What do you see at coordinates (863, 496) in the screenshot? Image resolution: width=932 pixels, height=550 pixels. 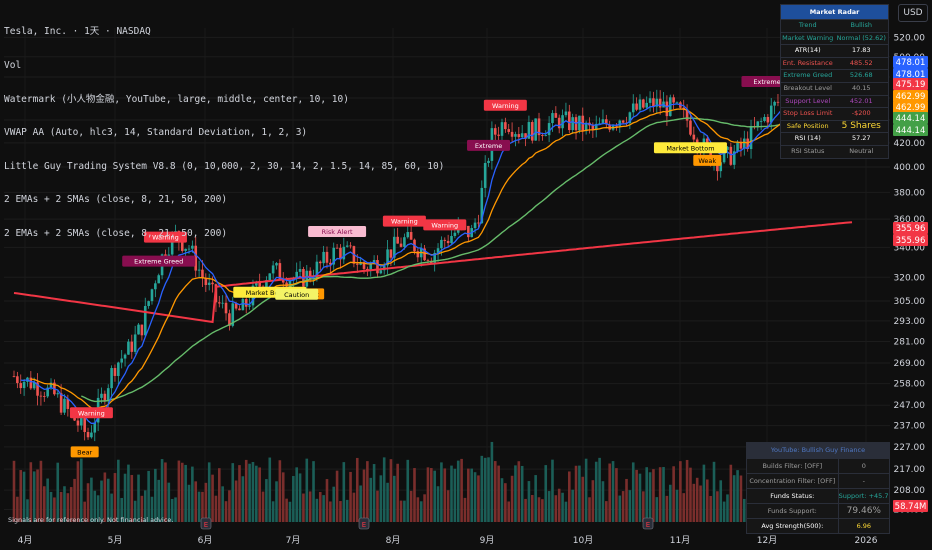 I see `funds-value: Support: +45.73` at bounding box center [863, 496].